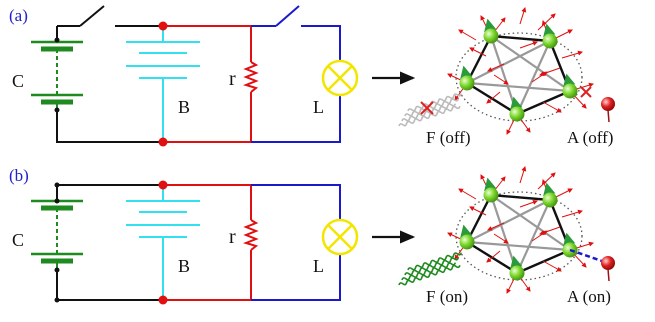  I want to click on panel-label: (a), so click(18, 15).